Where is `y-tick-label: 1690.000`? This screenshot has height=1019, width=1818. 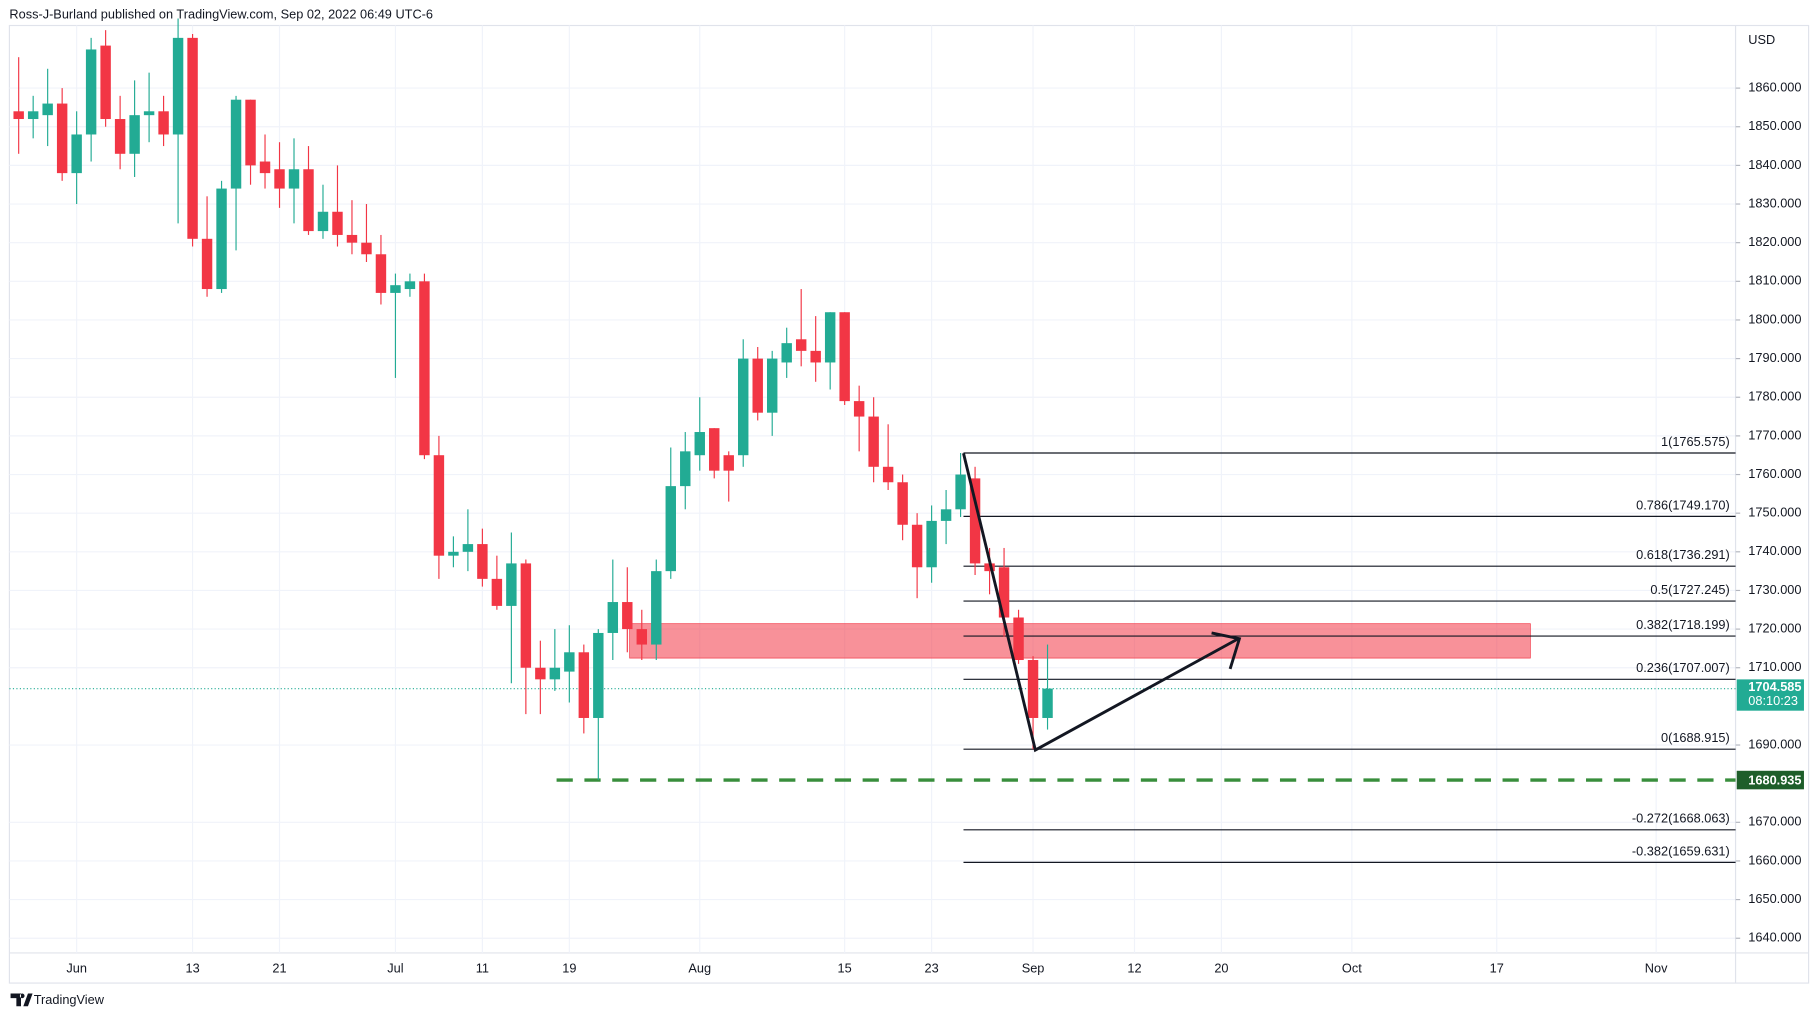 y-tick-label: 1690.000 is located at coordinates (1774, 743).